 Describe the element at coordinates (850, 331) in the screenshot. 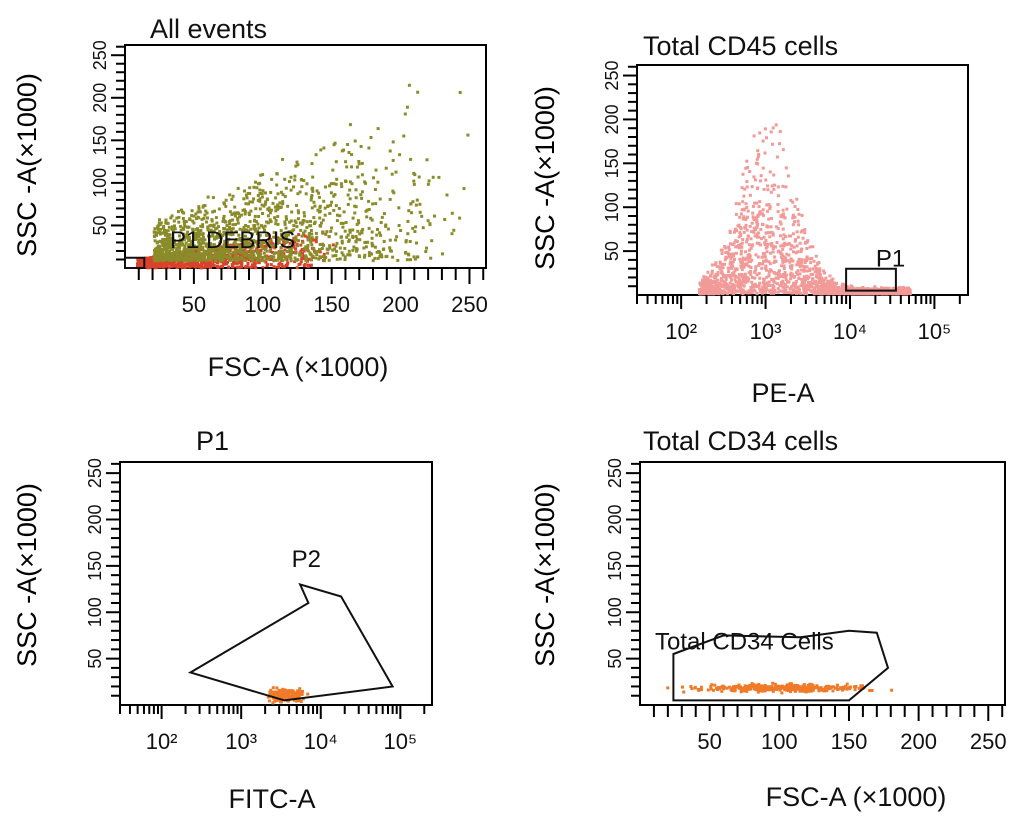

I see `x-tick-label: 10⁴` at that location.